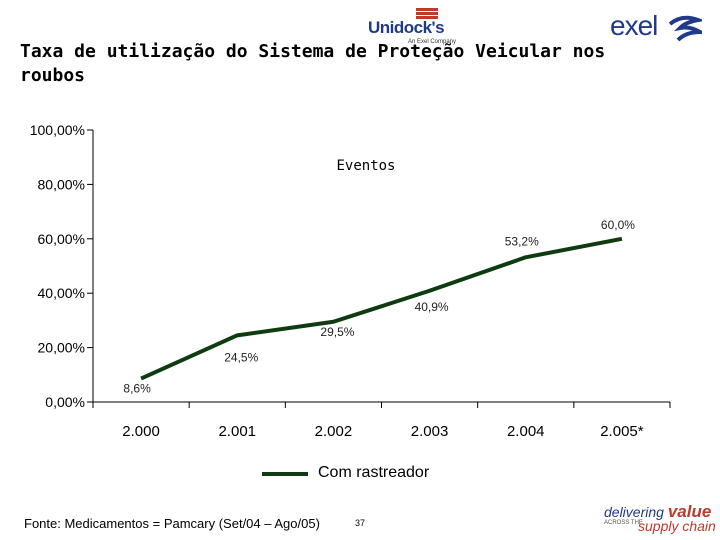  What do you see at coordinates (334, 431) in the screenshot?
I see `x-tick-label: 2.002` at bounding box center [334, 431].